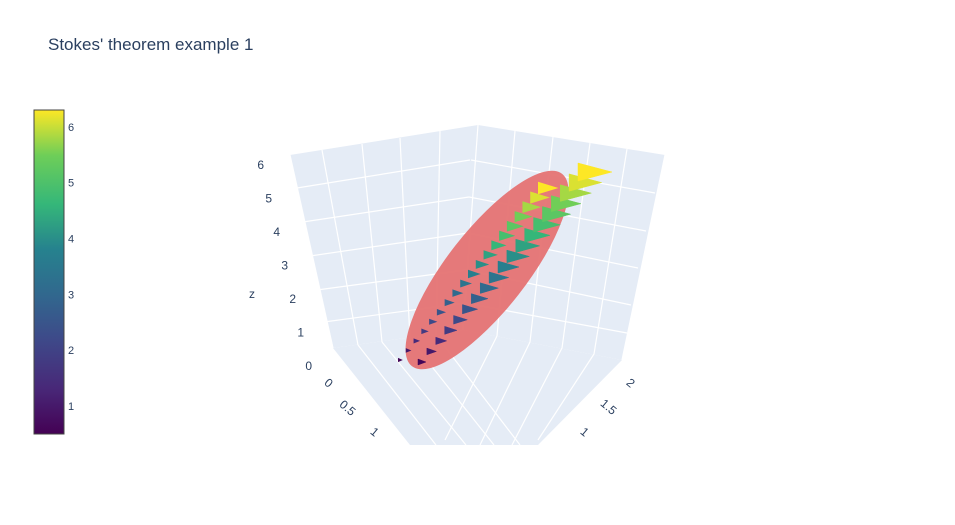 The image size is (955, 525). What do you see at coordinates (150, 44) in the screenshot?
I see `chart-title: Stokes' theorem example 1` at bounding box center [150, 44].